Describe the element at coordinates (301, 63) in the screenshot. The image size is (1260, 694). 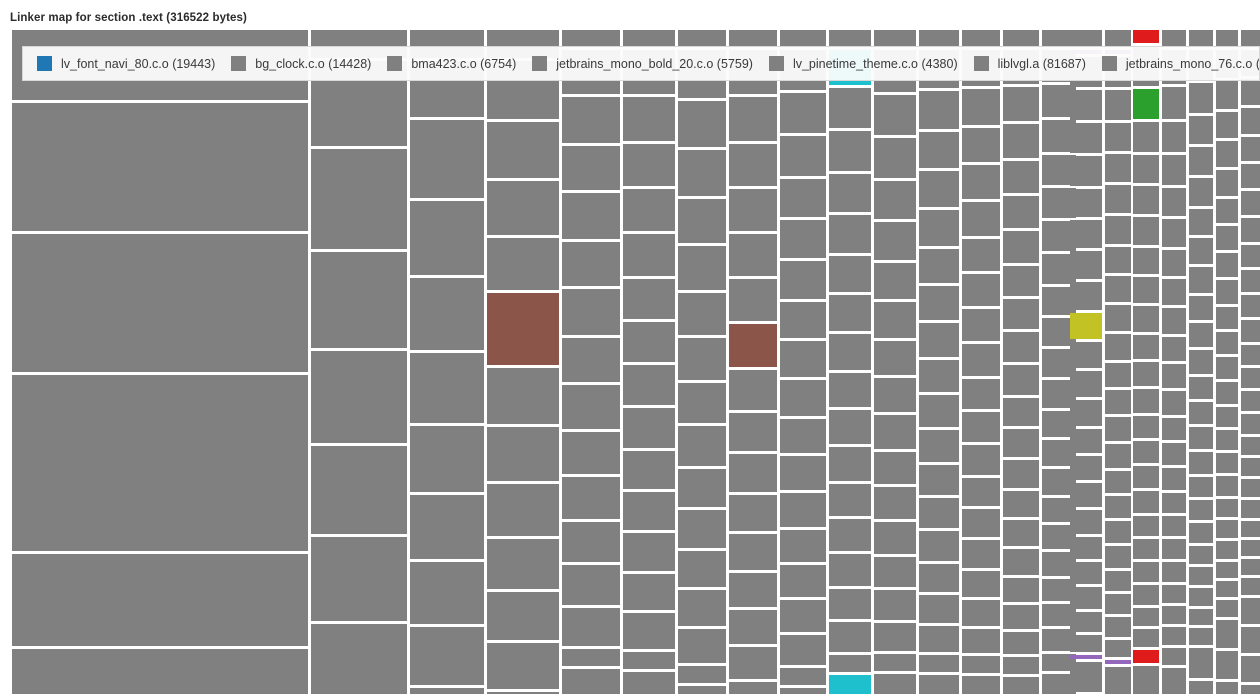
I see `legend-item: bg_clock.c.o (14428)` at that location.